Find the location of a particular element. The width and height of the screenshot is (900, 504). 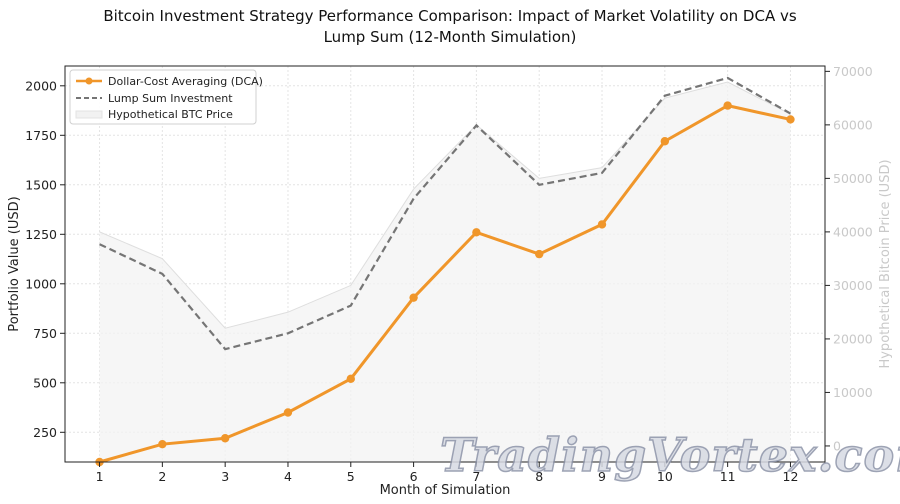

legend-dca-marker is located at coordinates (89, 81).